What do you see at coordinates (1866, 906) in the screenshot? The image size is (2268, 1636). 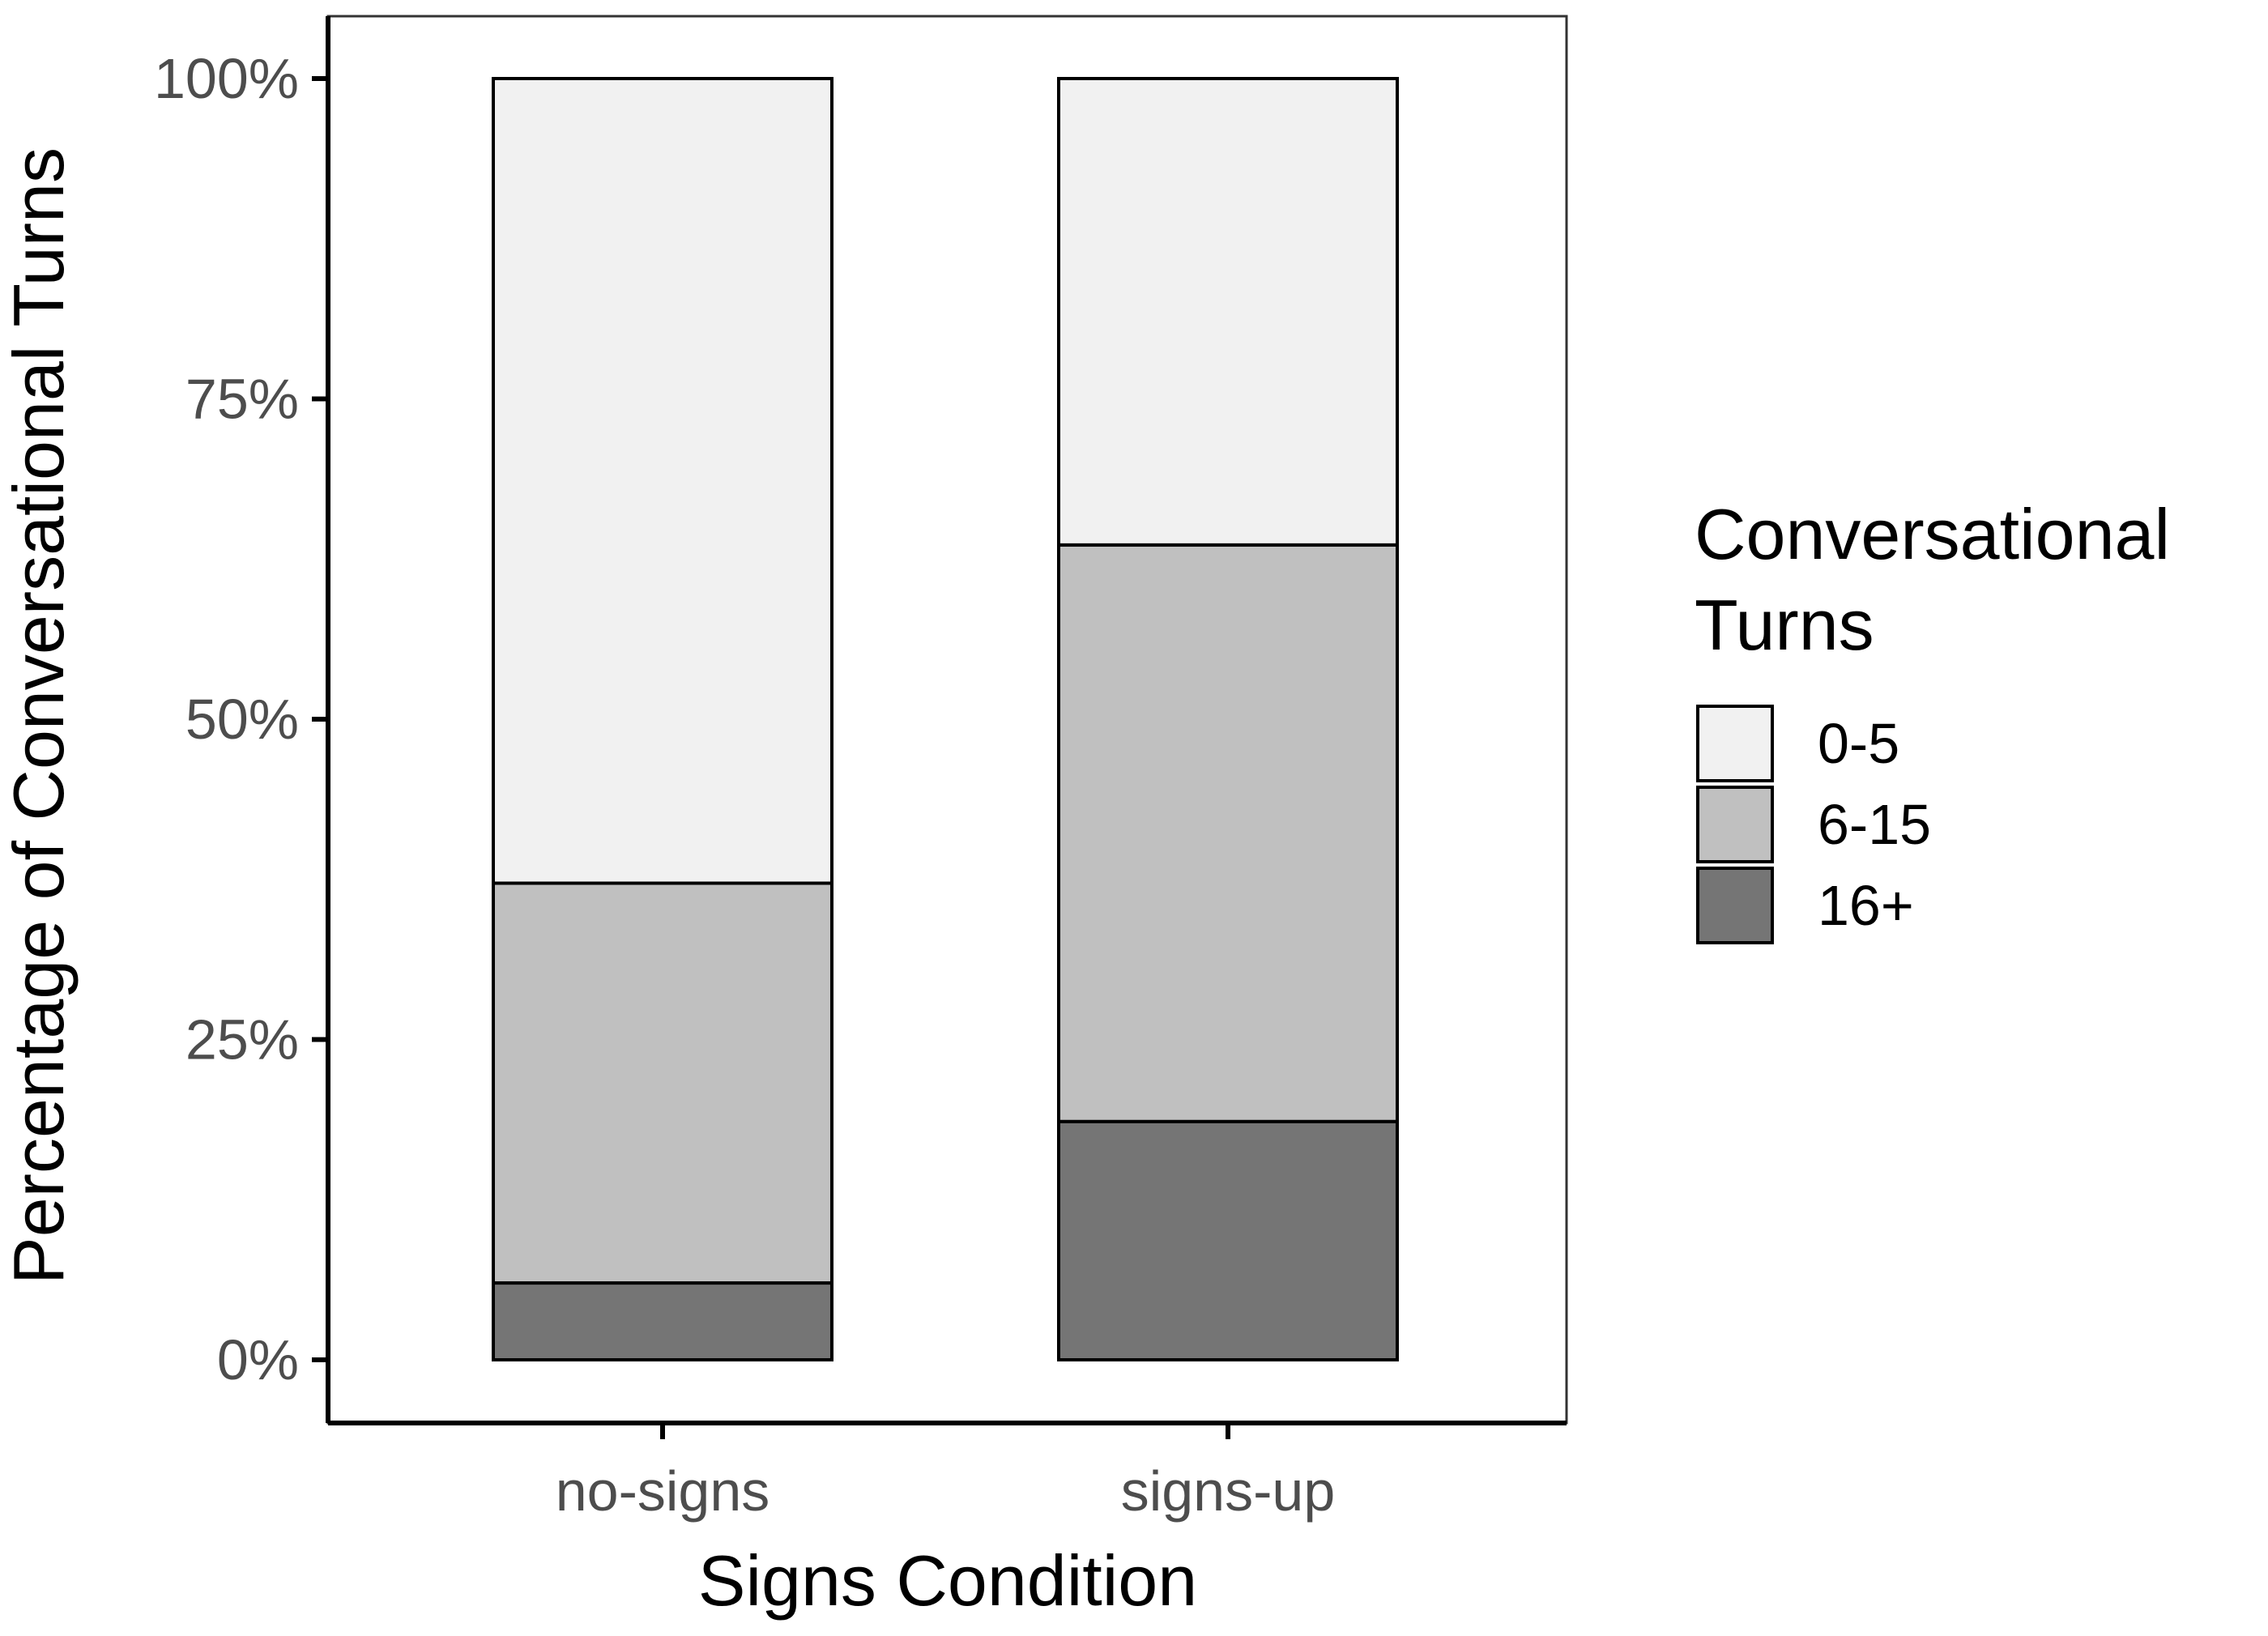 I see `legend-label-16plus: 16+` at bounding box center [1866, 906].